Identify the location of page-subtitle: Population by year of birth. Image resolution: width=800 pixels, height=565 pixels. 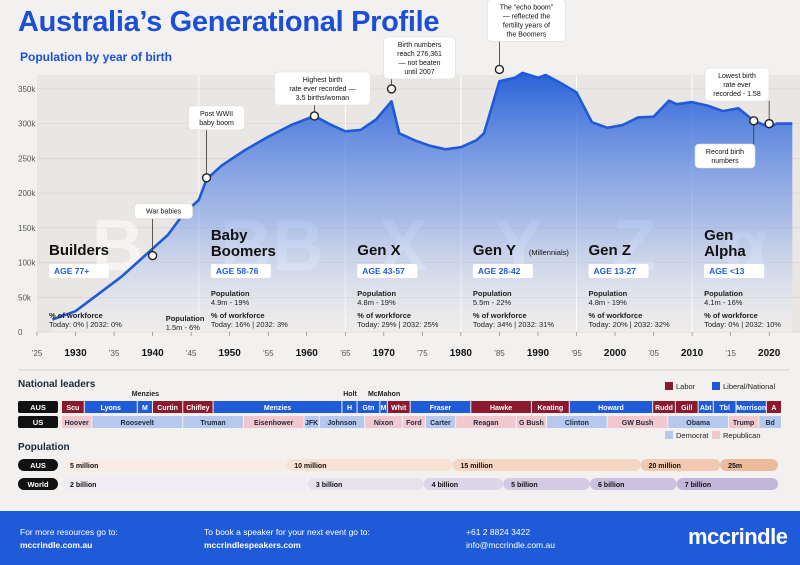
(96, 57).